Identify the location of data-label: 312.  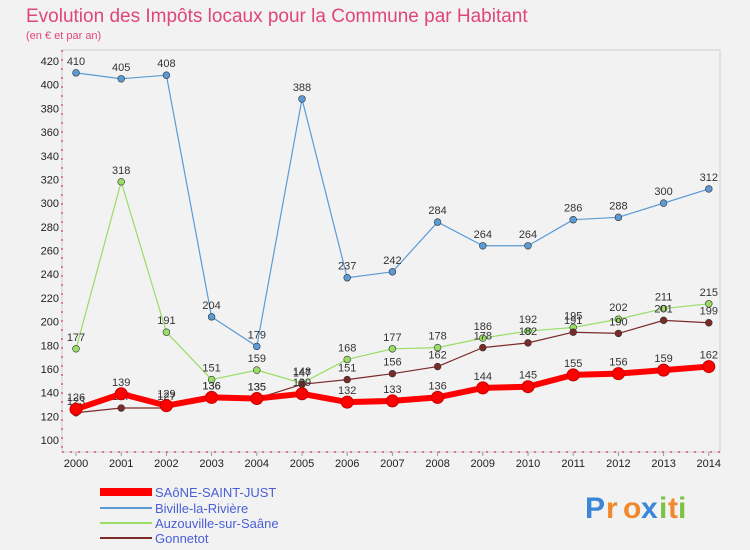
(709, 178).